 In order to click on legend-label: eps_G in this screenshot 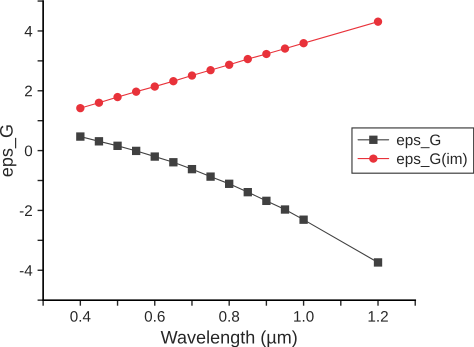, I will do `click(418, 141)`.